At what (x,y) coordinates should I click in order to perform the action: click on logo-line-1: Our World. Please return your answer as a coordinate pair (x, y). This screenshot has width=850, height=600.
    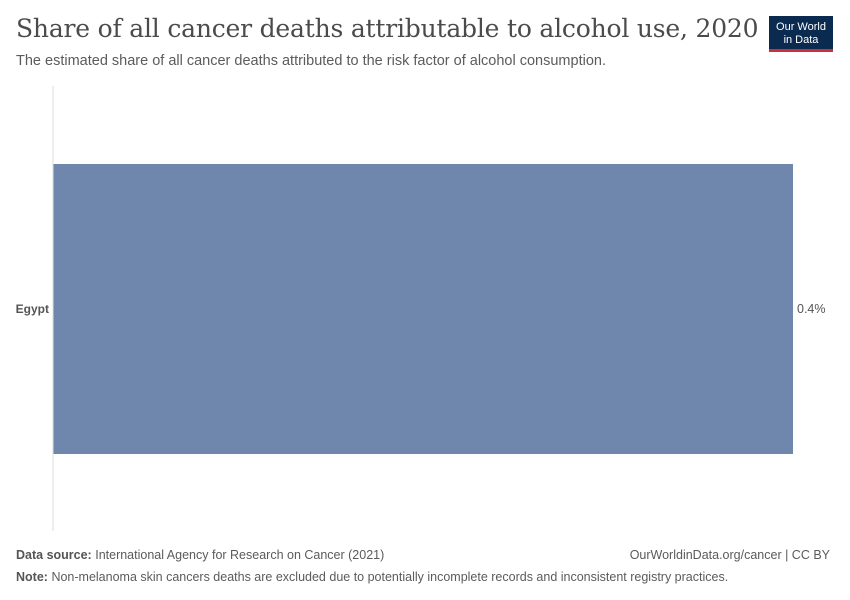
    Looking at the image, I should click on (801, 27).